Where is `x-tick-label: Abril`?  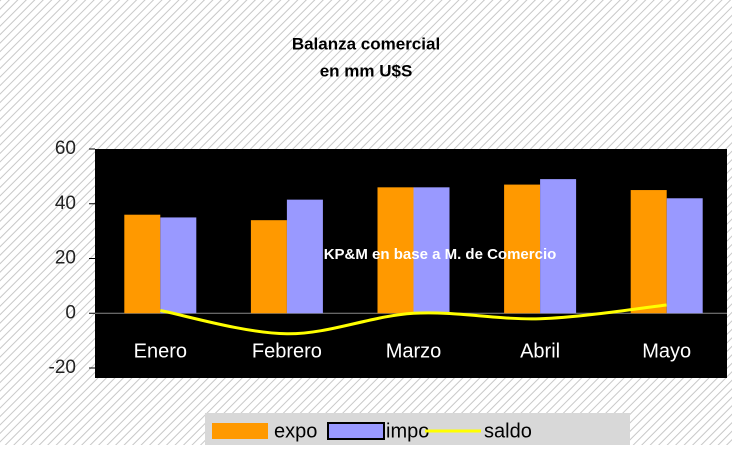
x-tick-label: Abril is located at coordinates (540, 351).